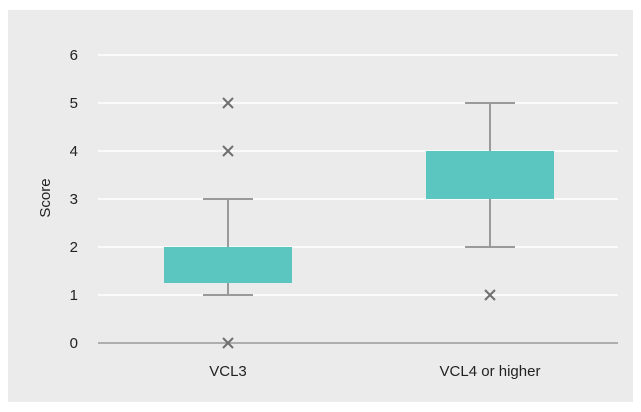  I want to click on y-tick-label-5: 5, so click(74, 103).